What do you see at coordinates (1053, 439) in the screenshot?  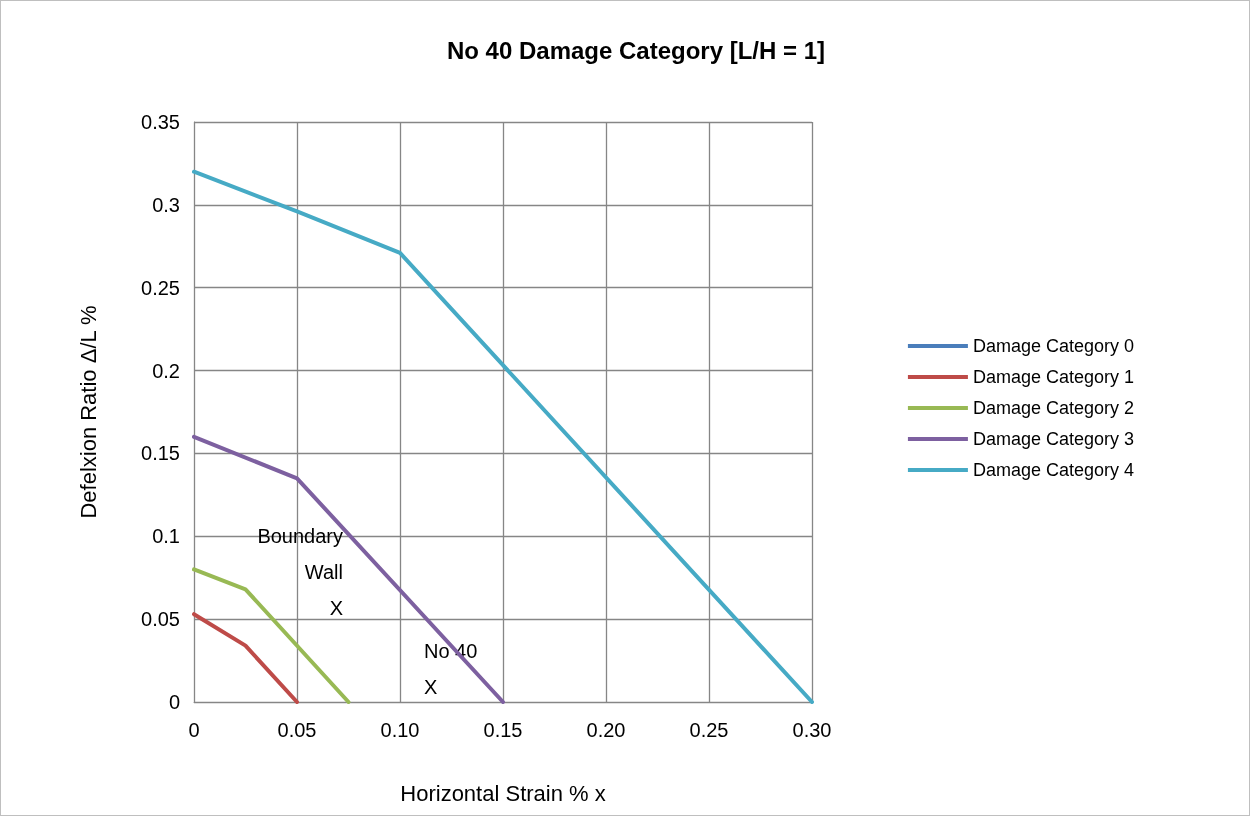 I see `legend-label: Damage Category 3` at bounding box center [1053, 439].